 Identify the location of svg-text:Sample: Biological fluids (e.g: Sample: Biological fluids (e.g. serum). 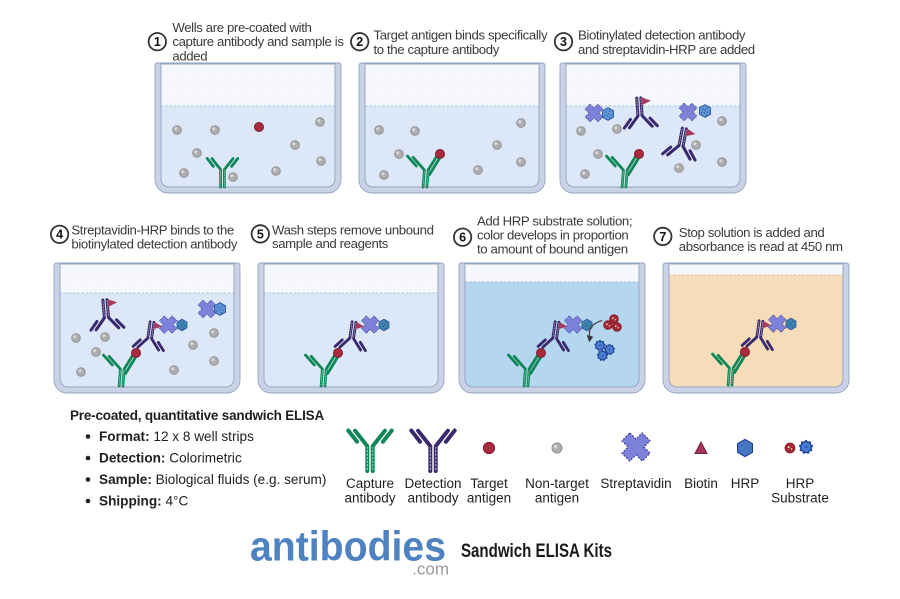
(212, 479).